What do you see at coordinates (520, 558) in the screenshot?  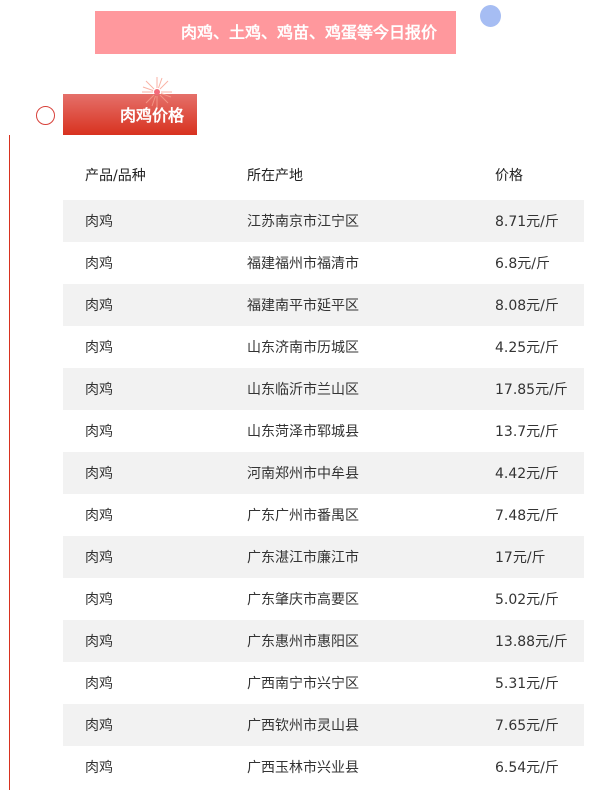 I see `cell-price: 17元/斤` at bounding box center [520, 558].